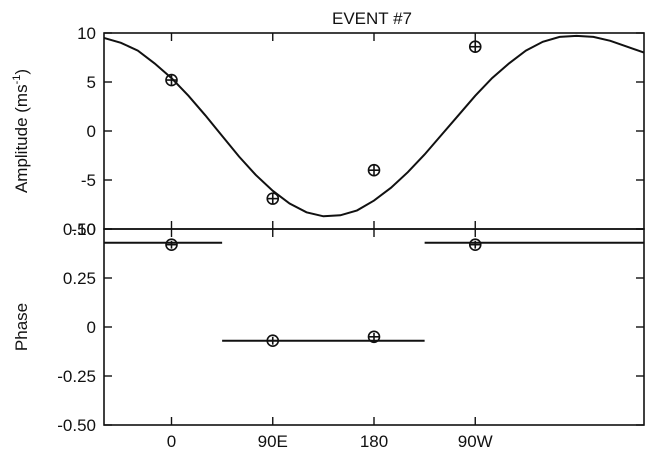 The height and width of the screenshot is (461, 647). Describe the element at coordinates (76, 376) in the screenshot. I see `phase-y-tick-label: -0.25` at that location.